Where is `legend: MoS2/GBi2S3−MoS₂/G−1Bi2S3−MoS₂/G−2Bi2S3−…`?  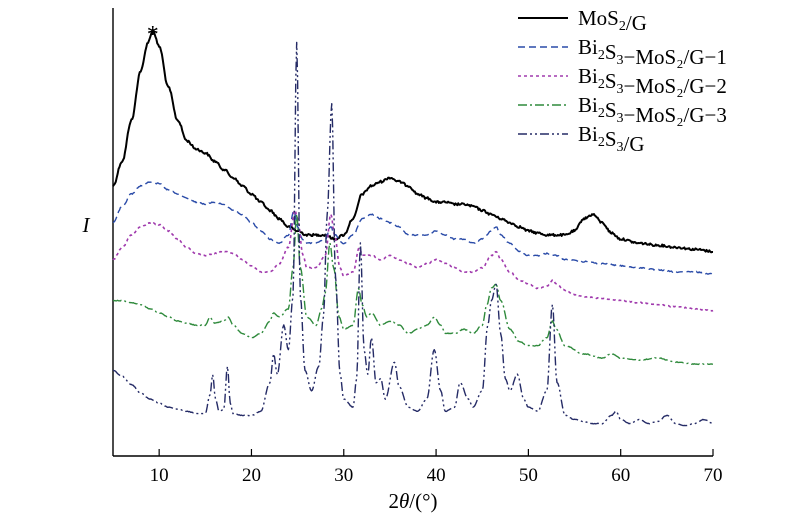
legend: MoS2/GBi2S3−MoS₂/G−1Bi2S3−MoS₂/G−2Bi2S3−… is located at coordinates (622, 81).